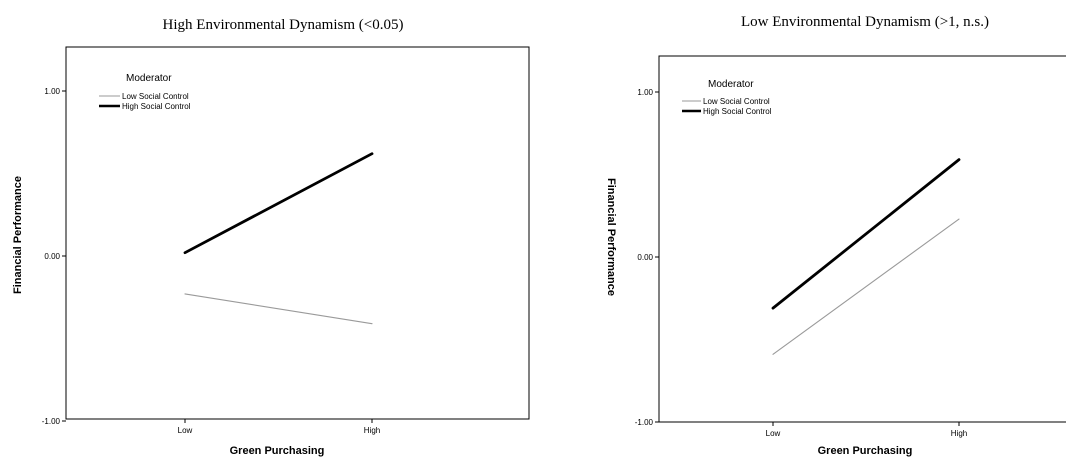 The width and height of the screenshot is (1066, 462). What do you see at coordinates (372, 430) in the screenshot?
I see `x-tick-label-1-1: High` at bounding box center [372, 430].